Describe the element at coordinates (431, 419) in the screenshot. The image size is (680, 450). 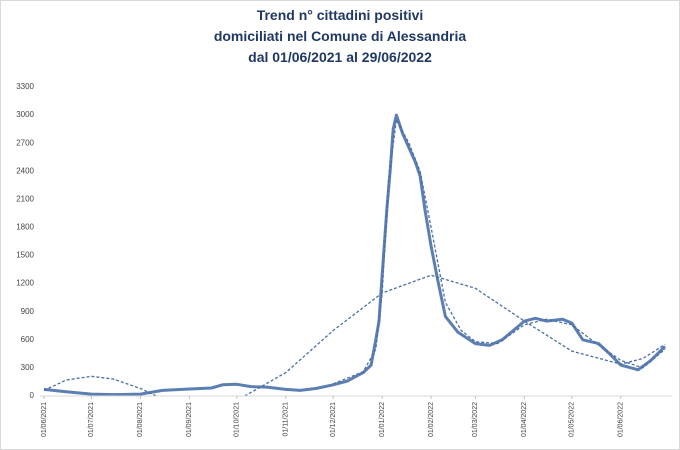
I see `x-tick-label: 01/02/2022` at that location.